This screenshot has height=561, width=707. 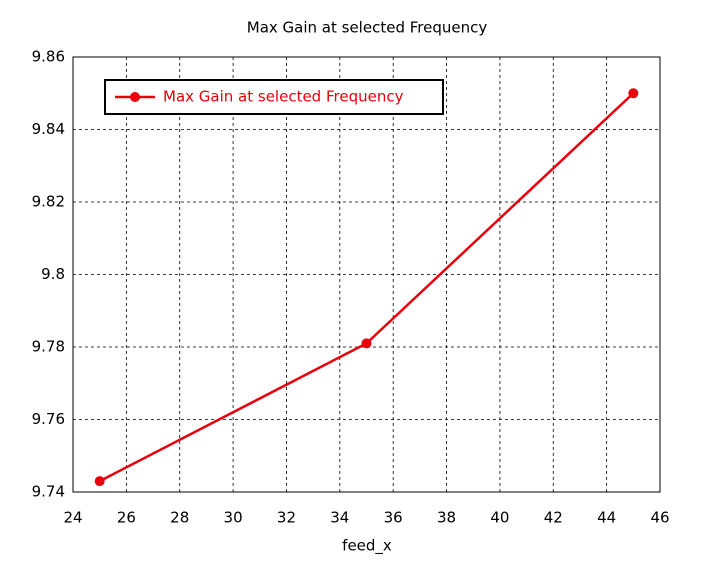 What do you see at coordinates (446, 518) in the screenshot?
I see `x-tick-label: 38` at bounding box center [446, 518].